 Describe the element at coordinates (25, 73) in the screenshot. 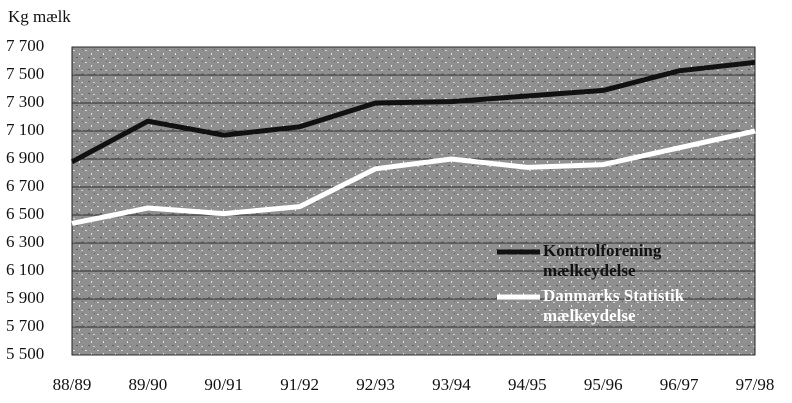

I see `y-tick-label: 7 500` at that location.